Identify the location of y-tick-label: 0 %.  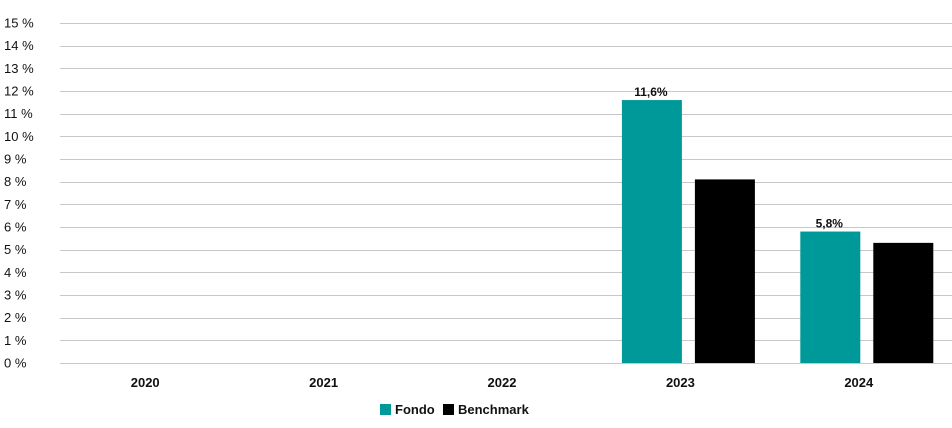
(15, 363).